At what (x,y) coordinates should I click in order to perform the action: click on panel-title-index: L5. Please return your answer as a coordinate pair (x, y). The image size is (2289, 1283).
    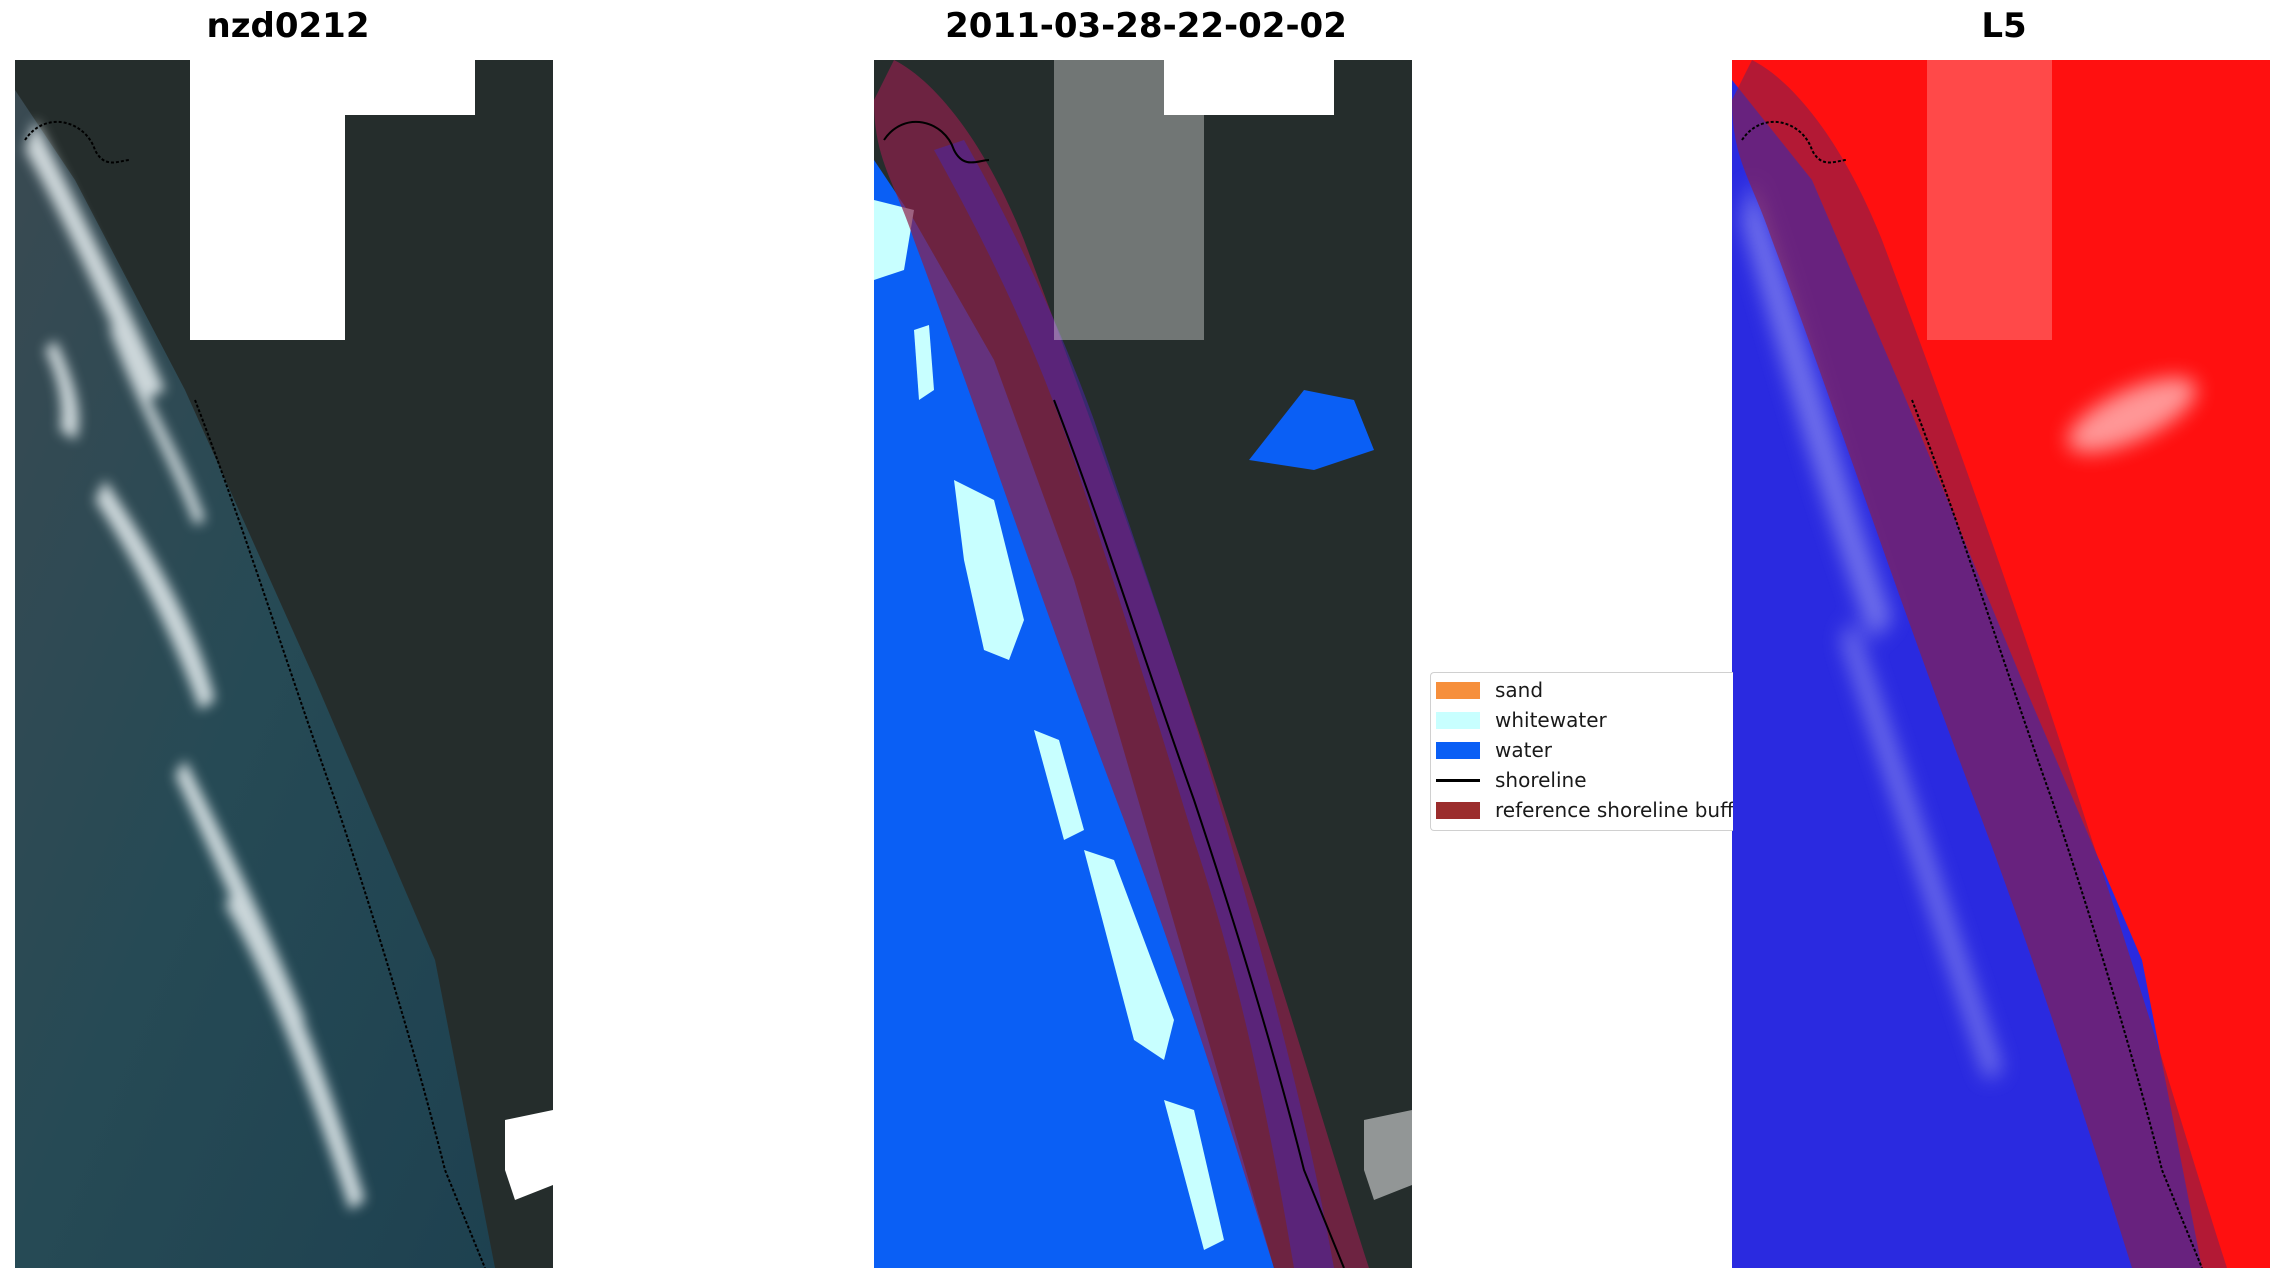
    Looking at the image, I should click on (2004, 26).